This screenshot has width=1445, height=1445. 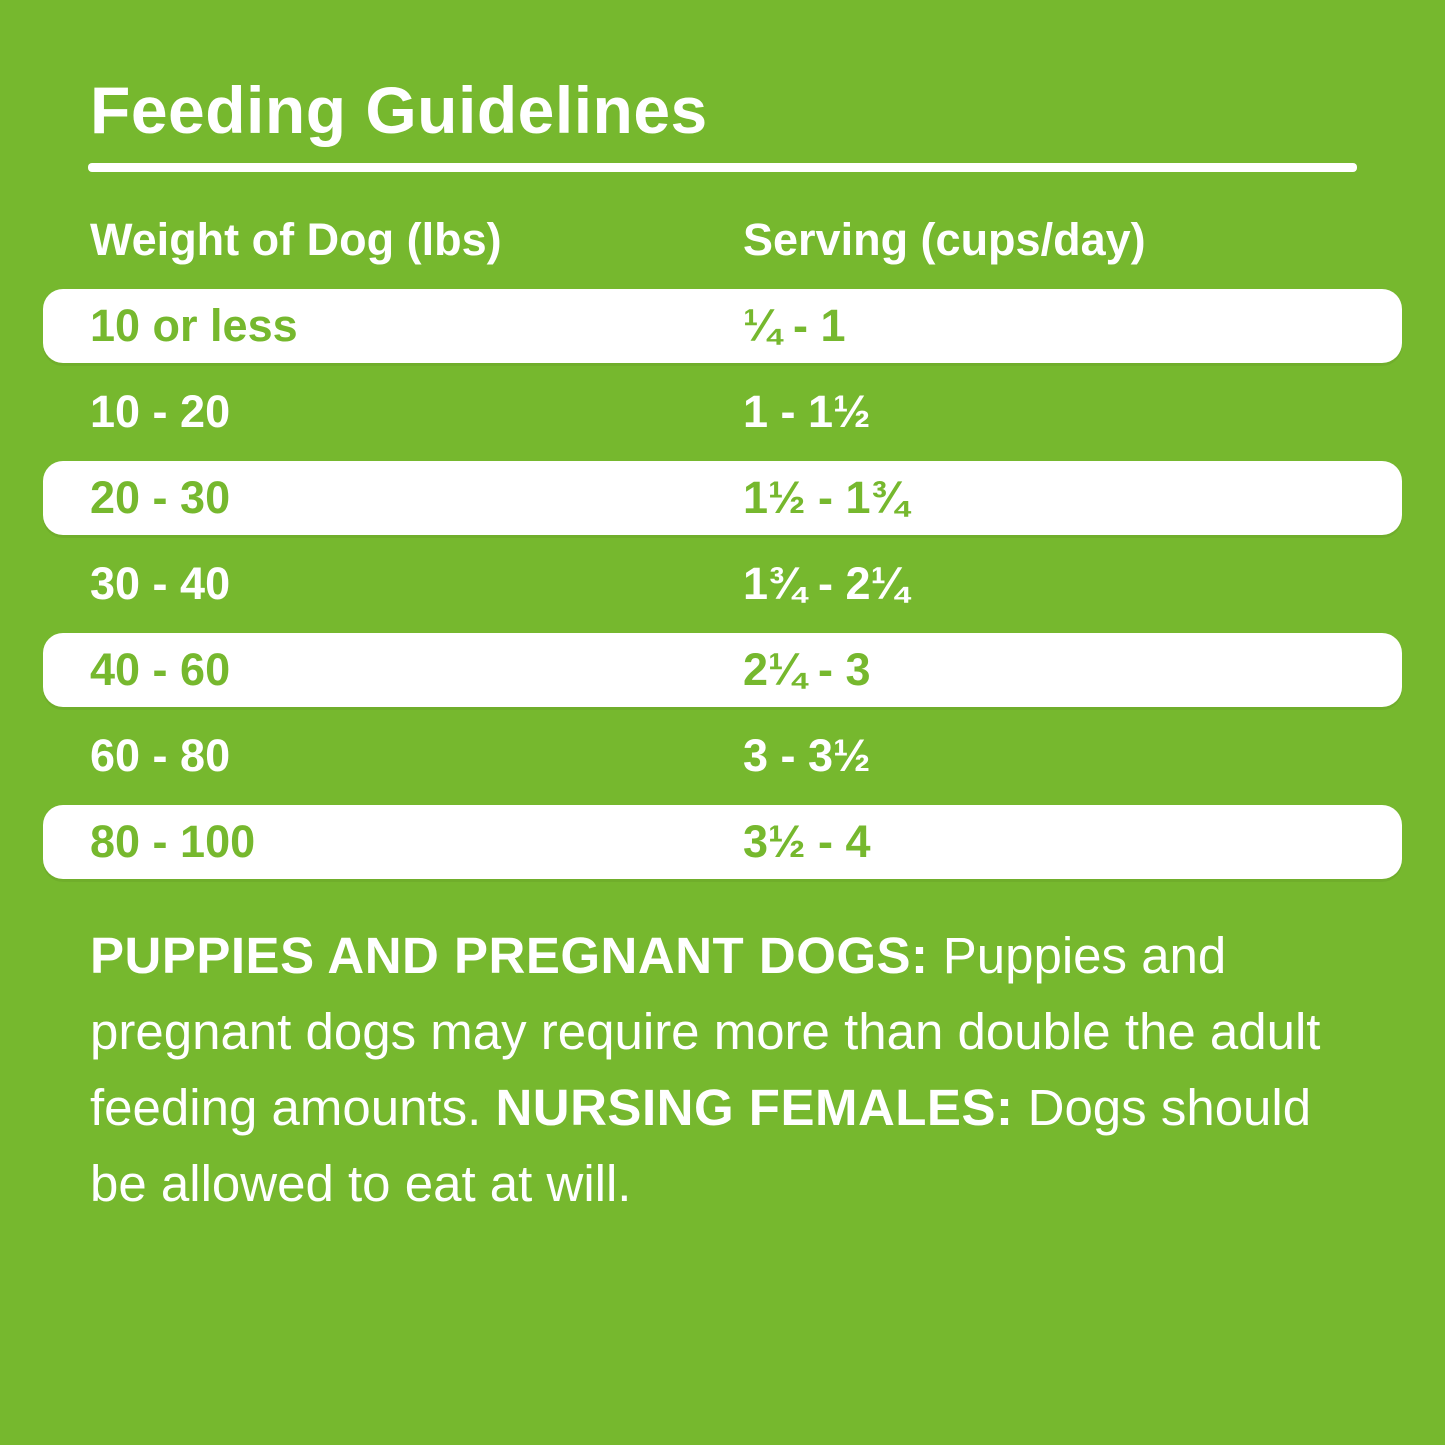 What do you see at coordinates (807, 669) in the screenshot?
I see `serving-cell: 2¼ - 3` at bounding box center [807, 669].